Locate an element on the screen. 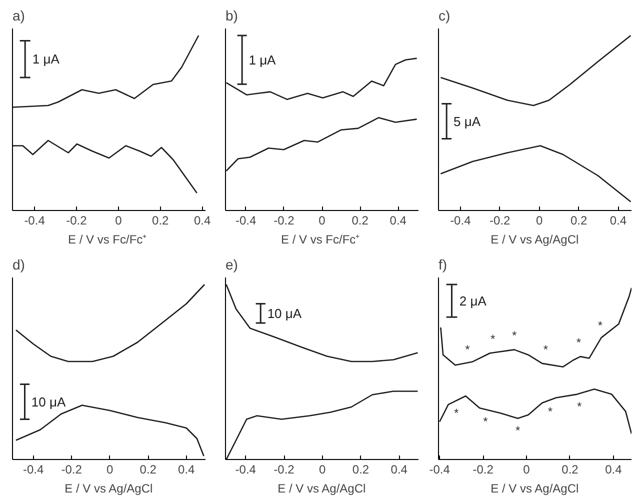 The width and height of the screenshot is (639, 499). chart-title: a) is located at coordinates (18, 16).